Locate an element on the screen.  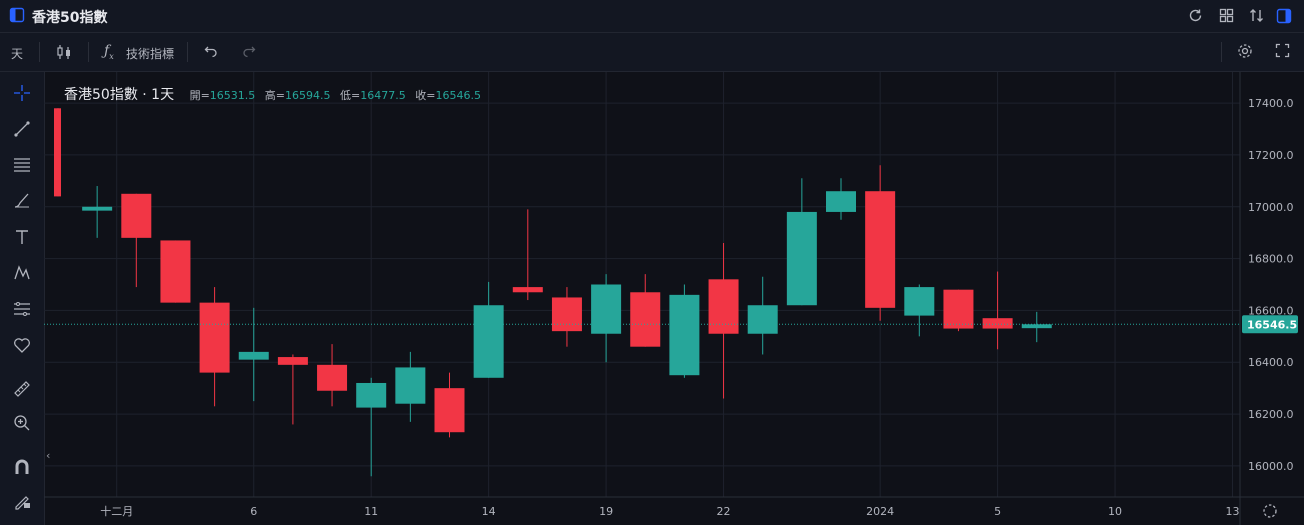
grid-icon is located at coordinates (1226, 17).